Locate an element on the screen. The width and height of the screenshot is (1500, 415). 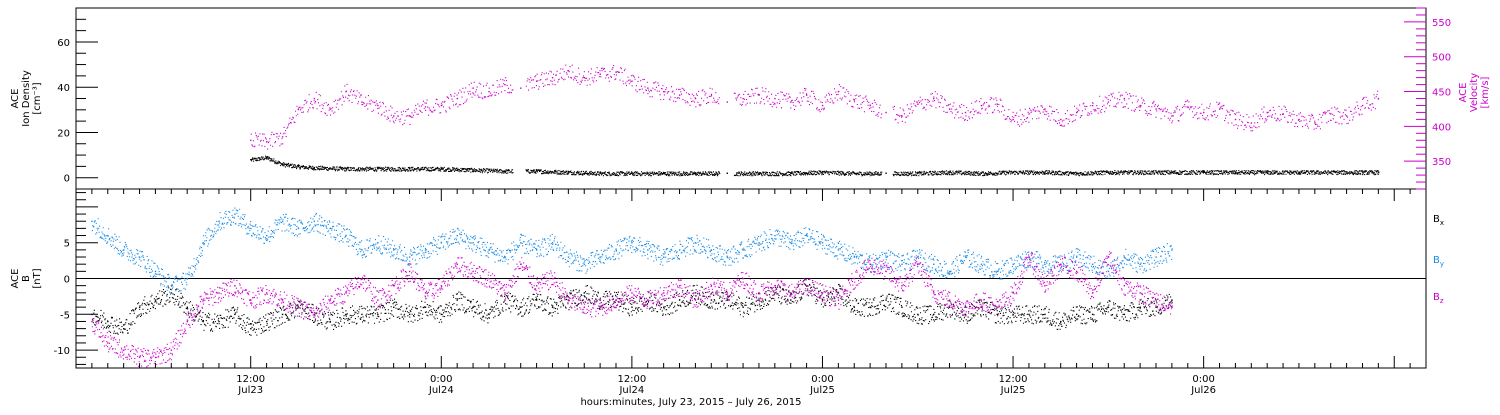
x-tick-label-date: Jul26 is located at coordinates (1203, 390).